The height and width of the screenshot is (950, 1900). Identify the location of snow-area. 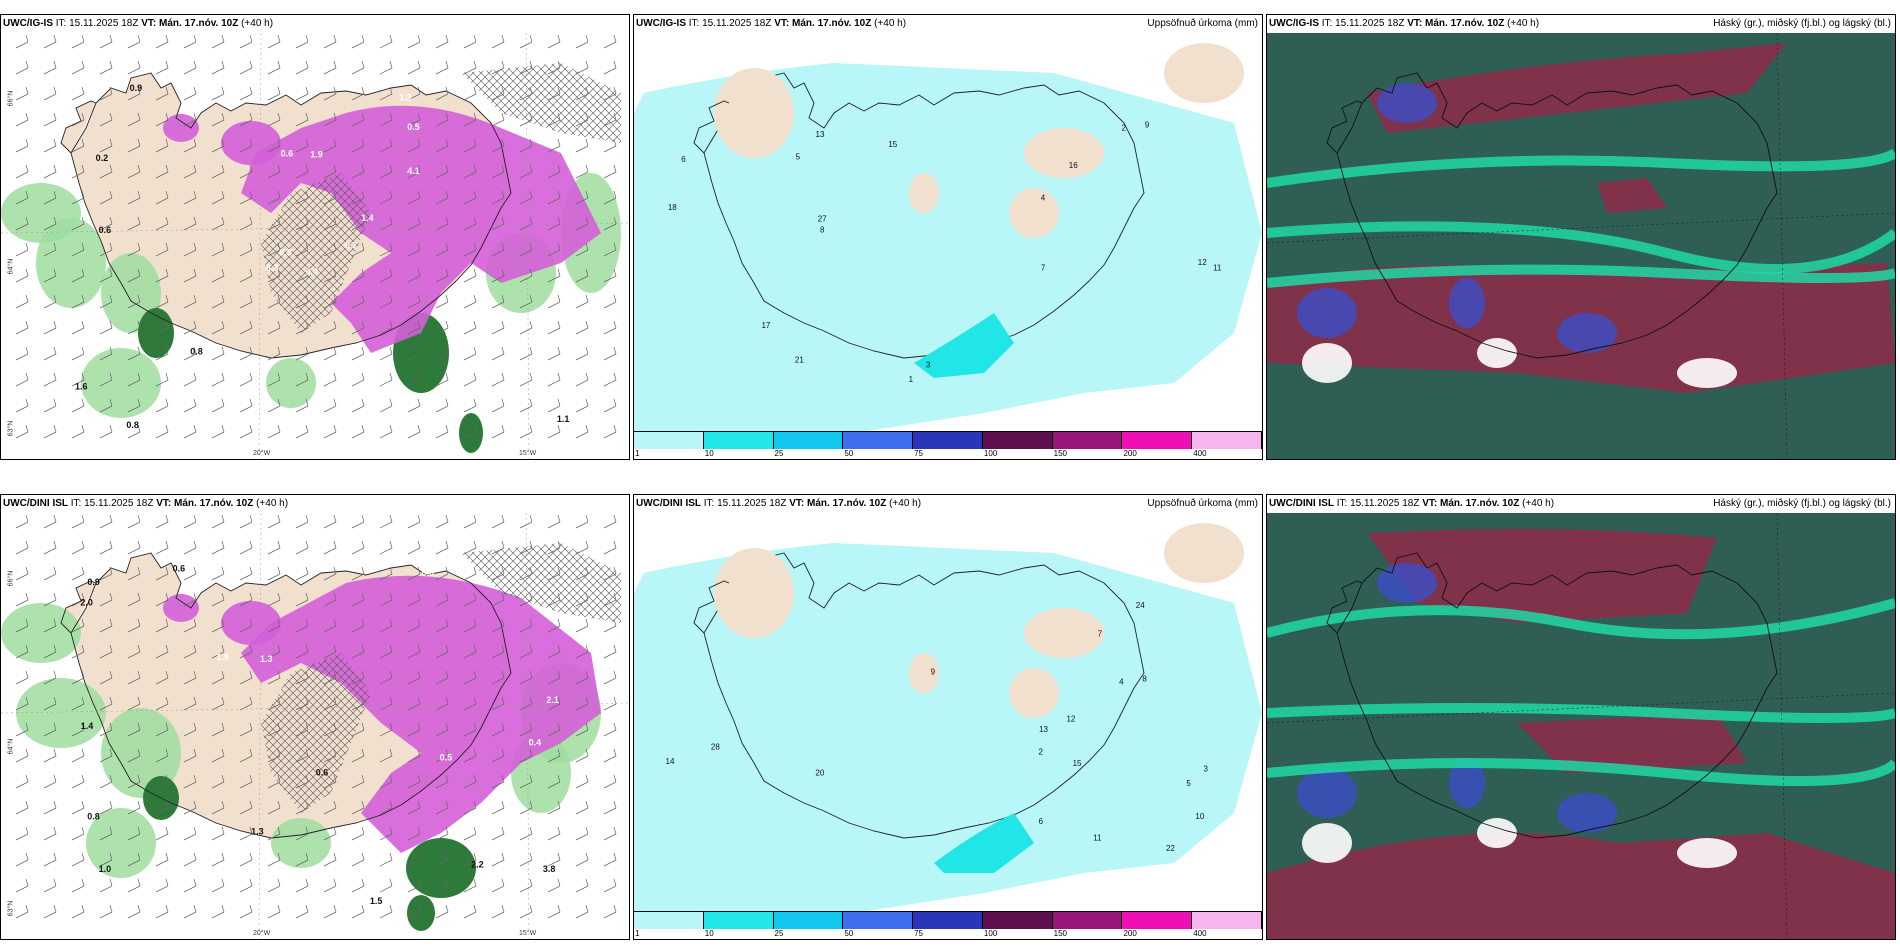
(421, 229).